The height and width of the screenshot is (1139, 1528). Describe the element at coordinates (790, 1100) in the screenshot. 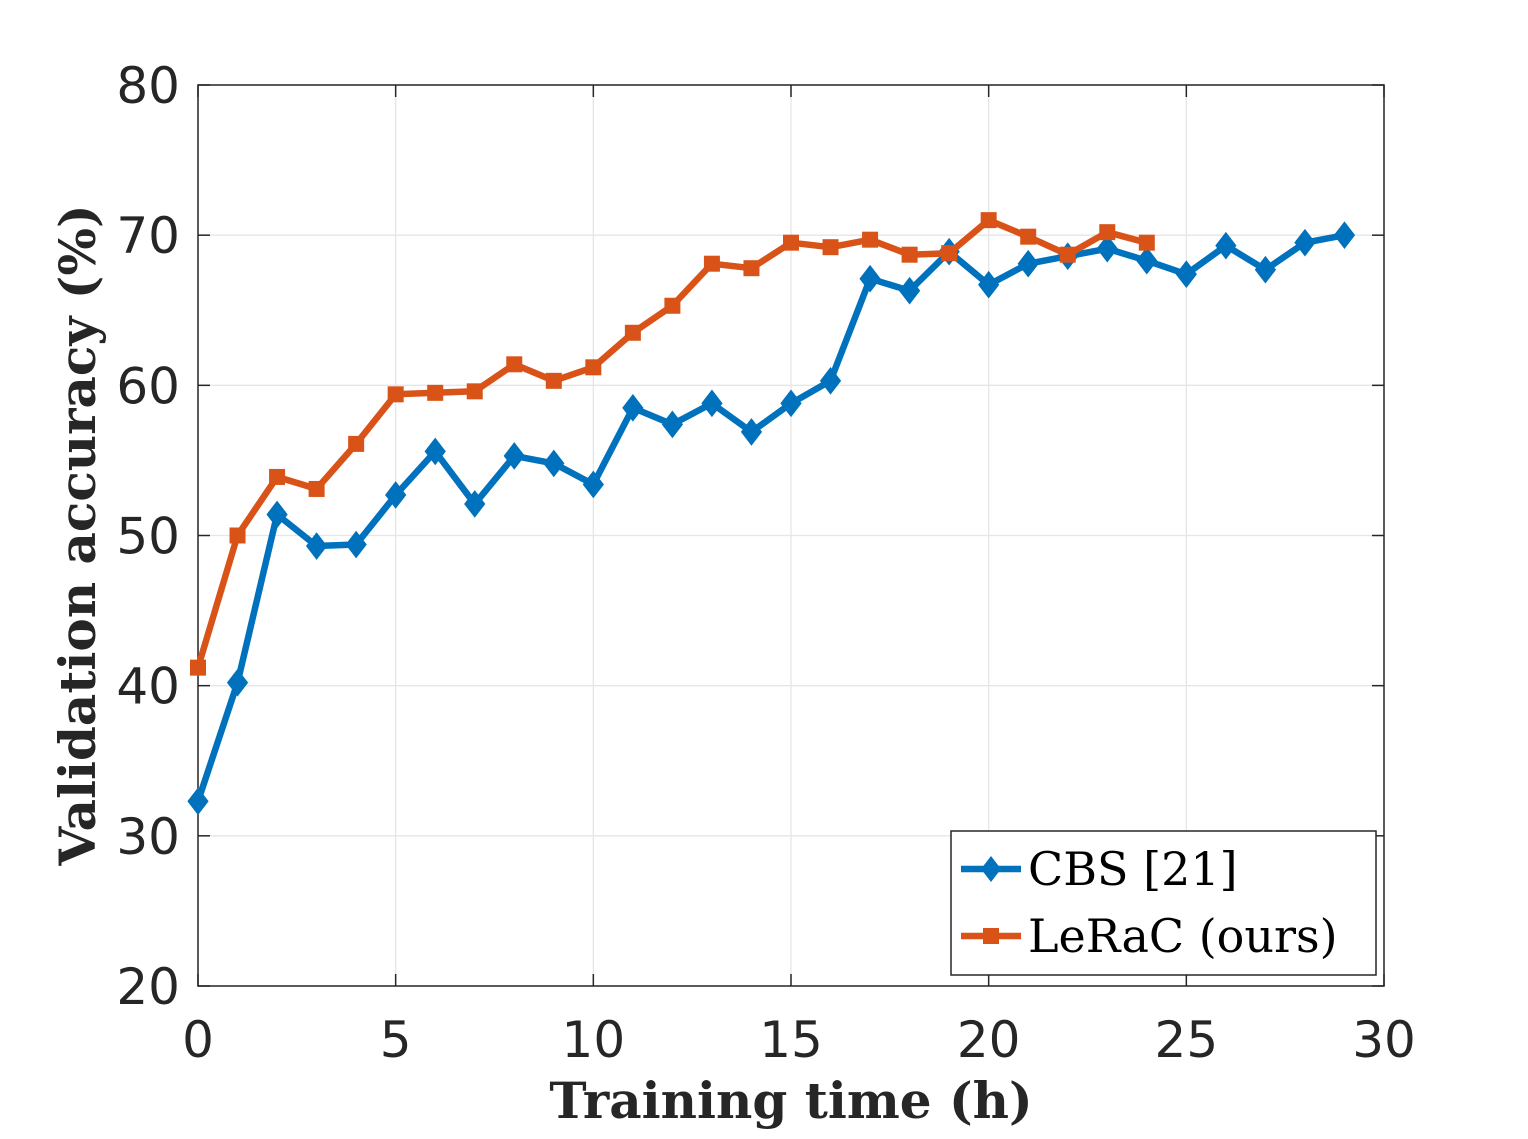

I see `x-axis-title: Training time (h)` at that location.